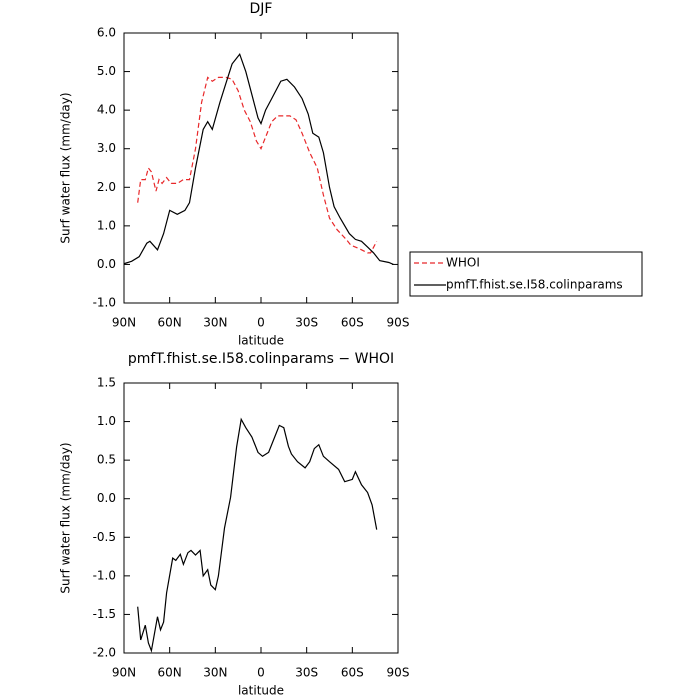 This screenshot has height=700, width=700. I want to click on y-tick-label: 6.0, so click(106, 33).